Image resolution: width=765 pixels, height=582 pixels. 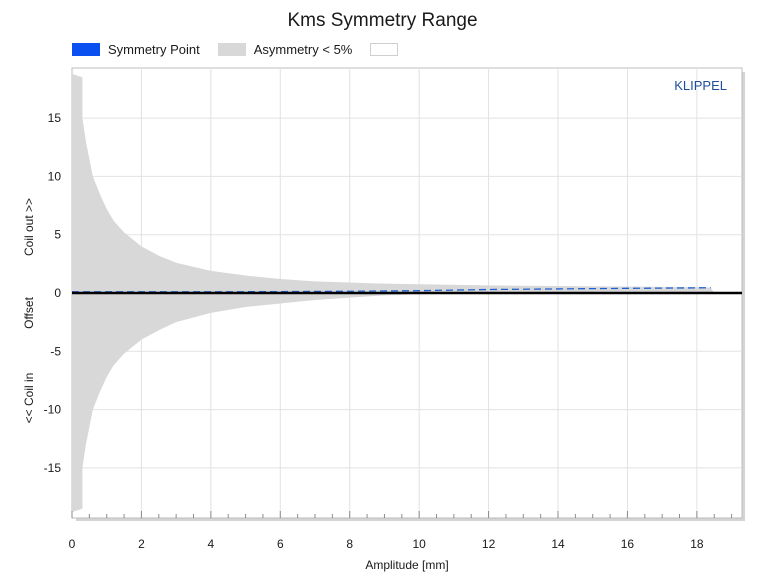 What do you see at coordinates (231, 49) in the screenshot?
I see `legend-swatch-gray` at bounding box center [231, 49].